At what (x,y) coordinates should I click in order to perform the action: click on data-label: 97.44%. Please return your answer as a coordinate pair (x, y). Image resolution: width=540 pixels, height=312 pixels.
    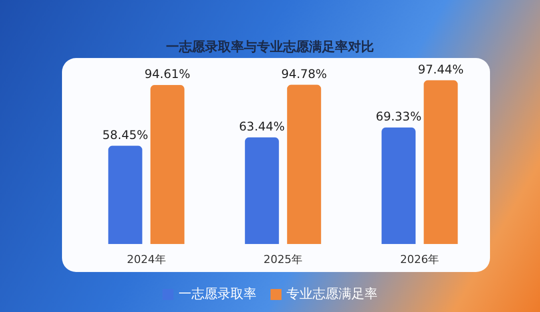
    Looking at the image, I should click on (441, 69).